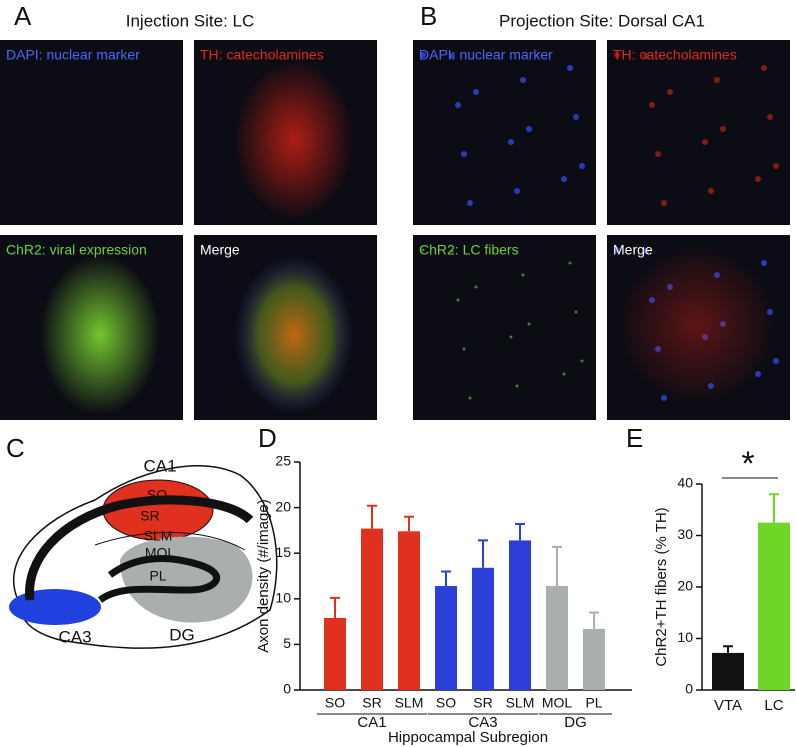 Image resolution: width=796 pixels, height=747 pixels. I want to click on group-label: CA3, so click(482, 722).